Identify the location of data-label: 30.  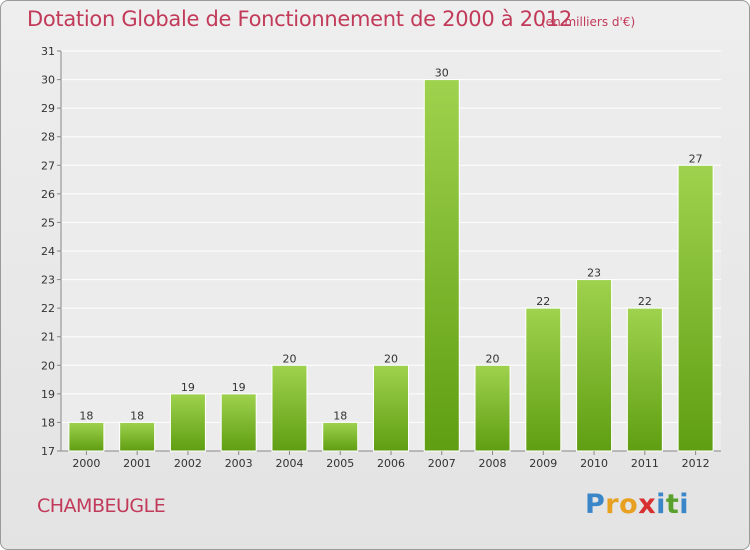
(442, 73).